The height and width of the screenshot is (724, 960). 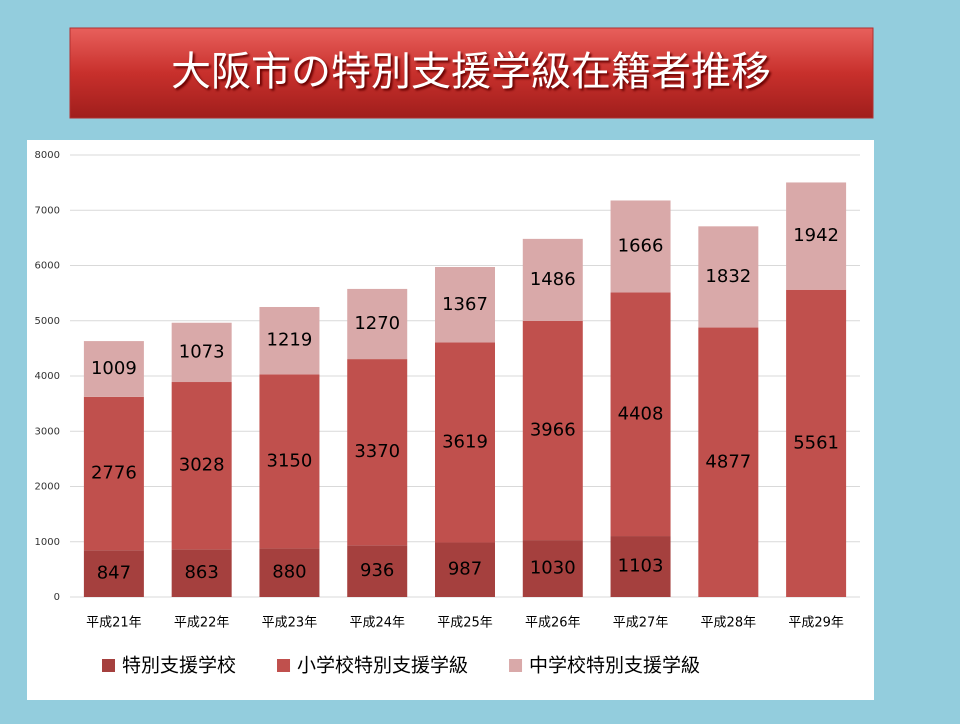 What do you see at coordinates (47, 487) in the screenshot?
I see `y-tick-label: 2000` at bounding box center [47, 487].